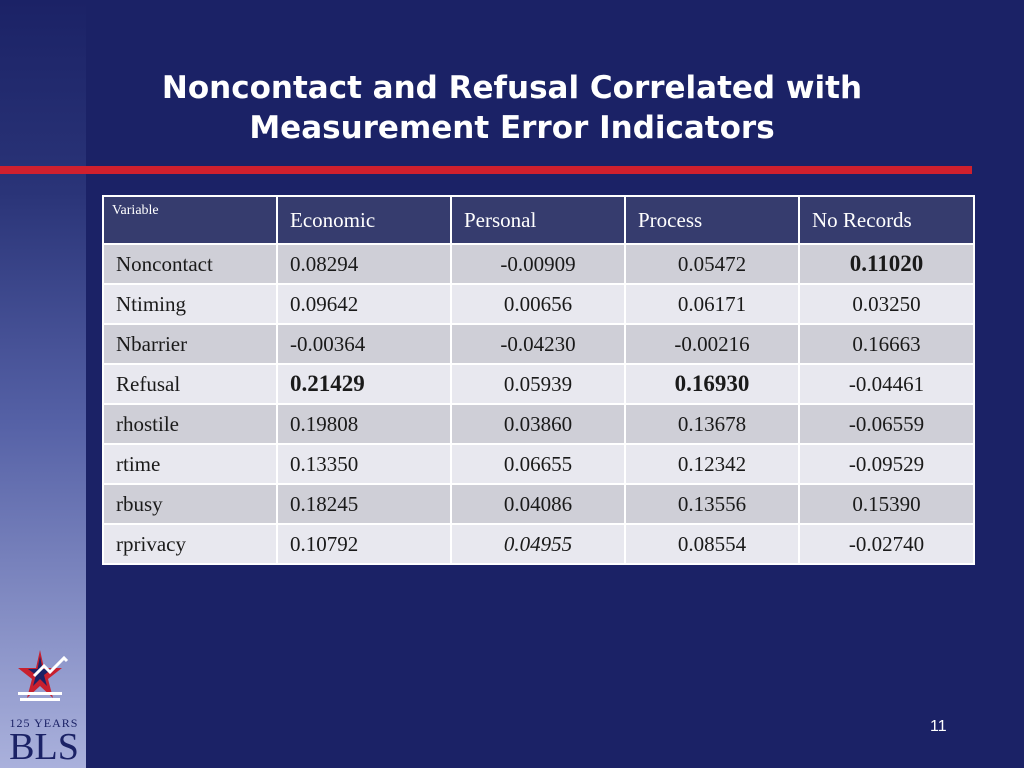  I want to click on cell-economic: 0.13350, so click(364, 464).